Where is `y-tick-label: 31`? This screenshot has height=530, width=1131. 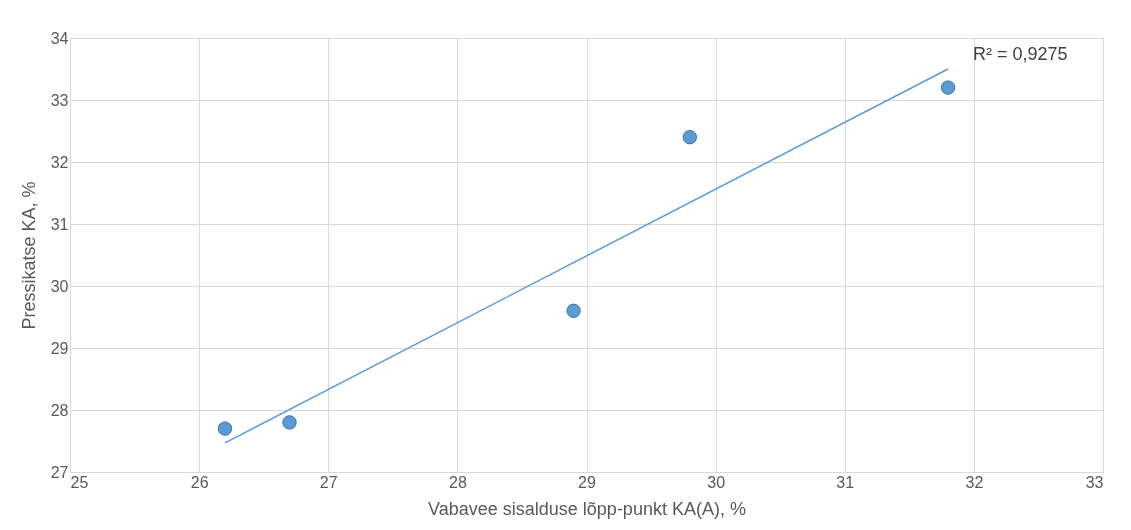 y-tick-label: 31 is located at coordinates (59, 224).